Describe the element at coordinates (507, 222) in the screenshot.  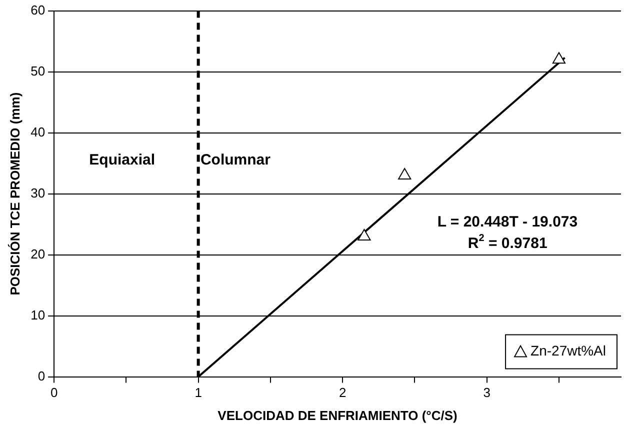
I see `annotation: L = 20.448T - 19.073` at that location.